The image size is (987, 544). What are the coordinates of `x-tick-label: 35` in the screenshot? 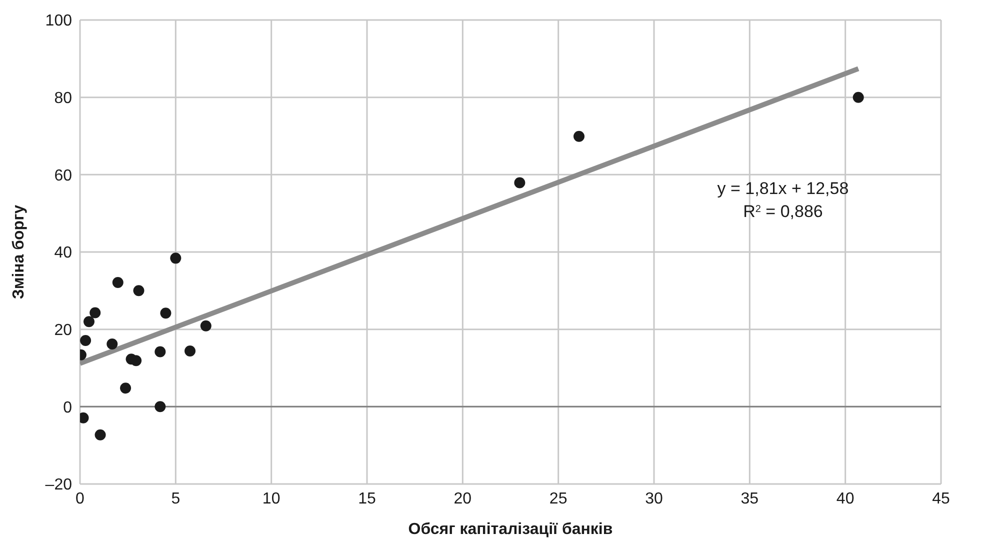 It's located at (749, 499).